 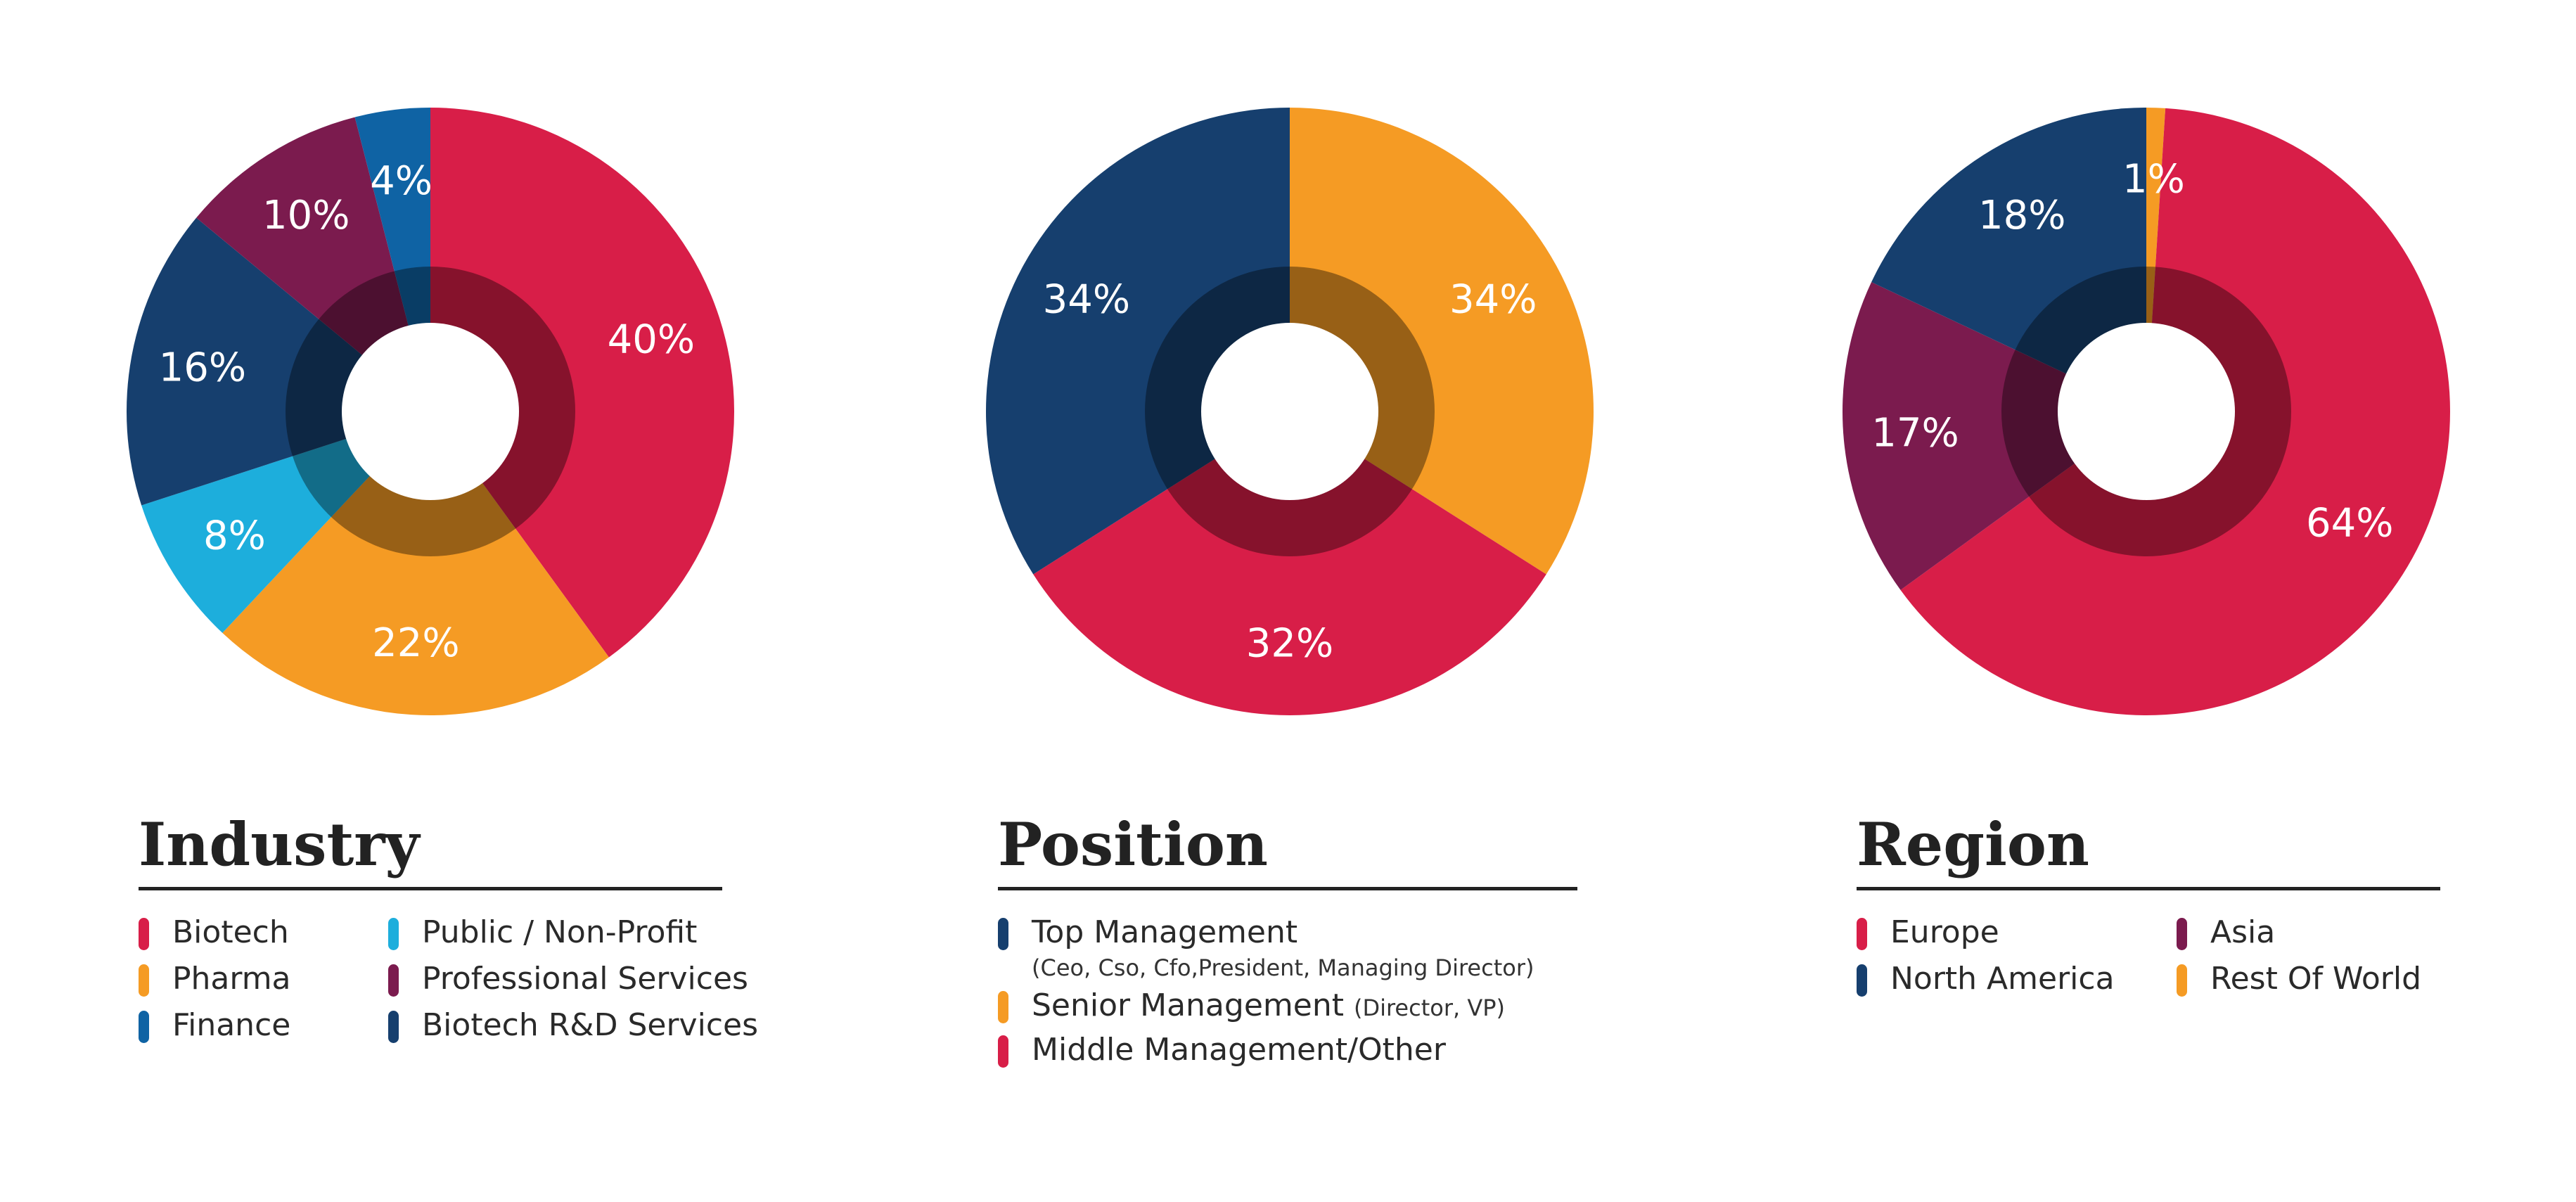 I want to click on position-donut-hole, so click(x=1289, y=412).